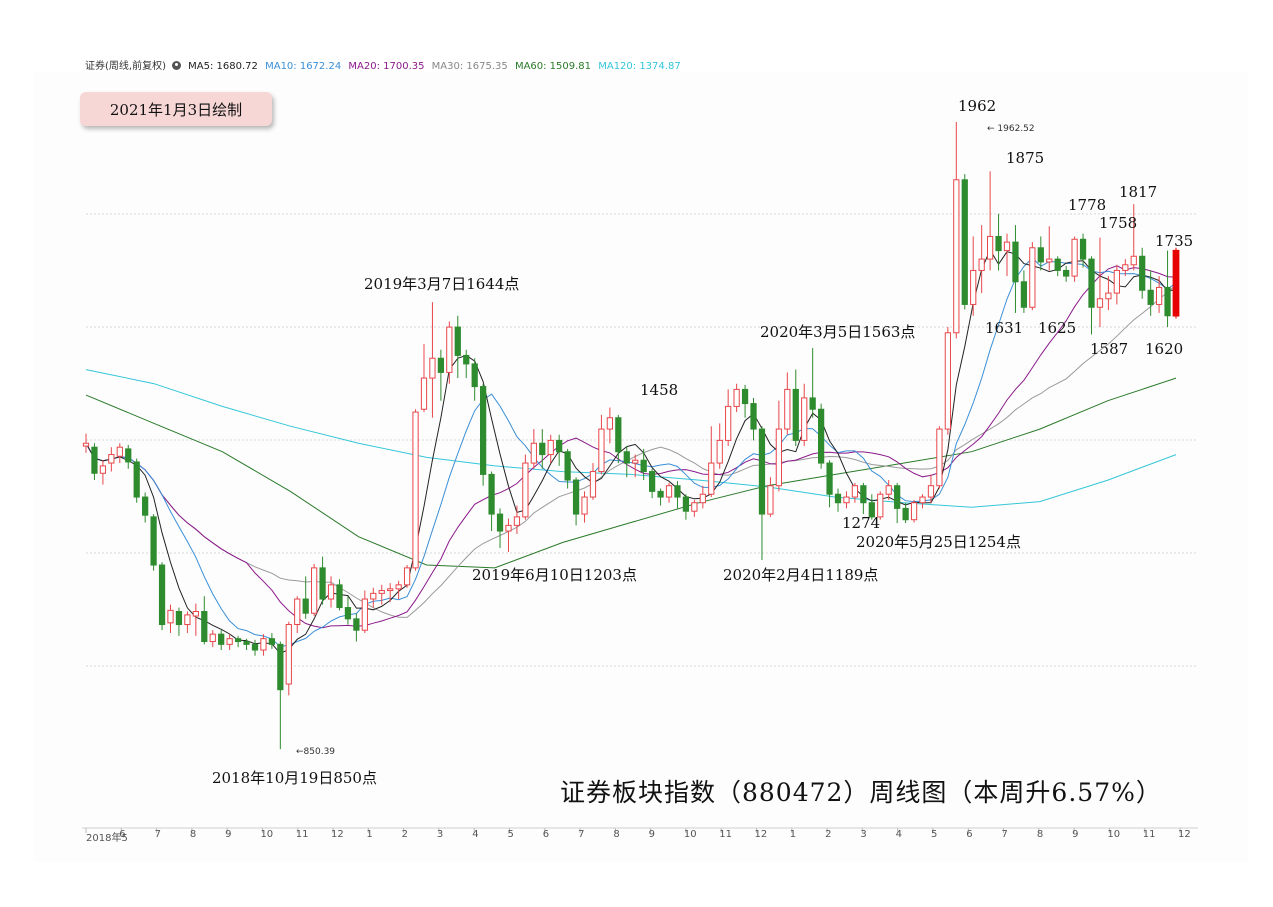 This screenshot has height=907, width=1273. What do you see at coordinates (639, 66) in the screenshot?
I see `legend-ma120: MA120: 1374.87` at bounding box center [639, 66].